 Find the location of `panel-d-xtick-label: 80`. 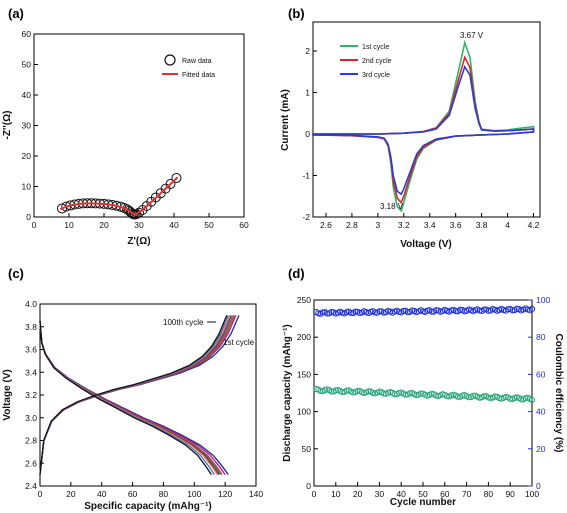

panel-d-xtick-label: 80 is located at coordinates (489, 494).